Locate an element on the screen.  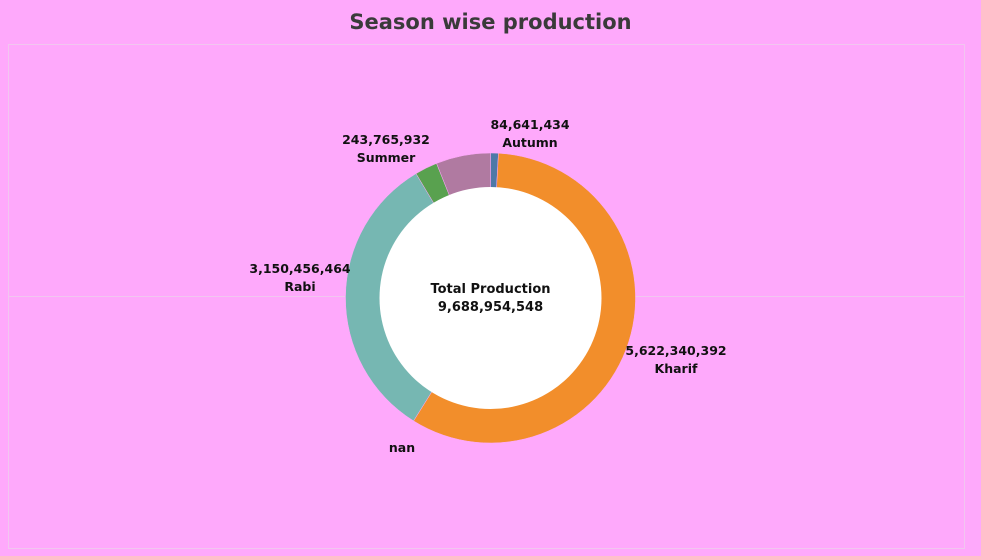
center-label: Total Production is located at coordinates (490, 289).